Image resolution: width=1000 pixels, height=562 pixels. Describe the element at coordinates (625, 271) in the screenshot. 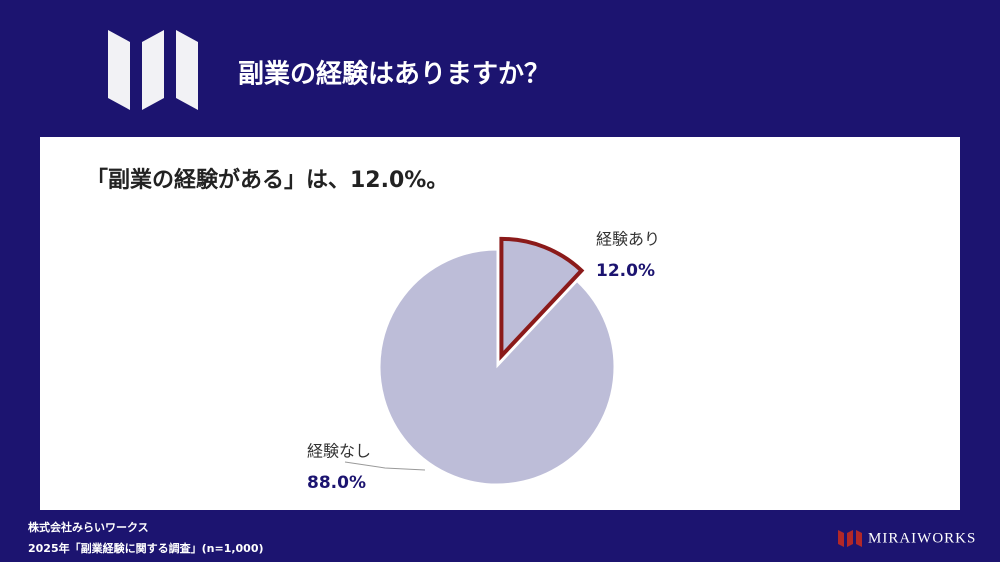

I see `slice-value-label: 12.0%` at that location.